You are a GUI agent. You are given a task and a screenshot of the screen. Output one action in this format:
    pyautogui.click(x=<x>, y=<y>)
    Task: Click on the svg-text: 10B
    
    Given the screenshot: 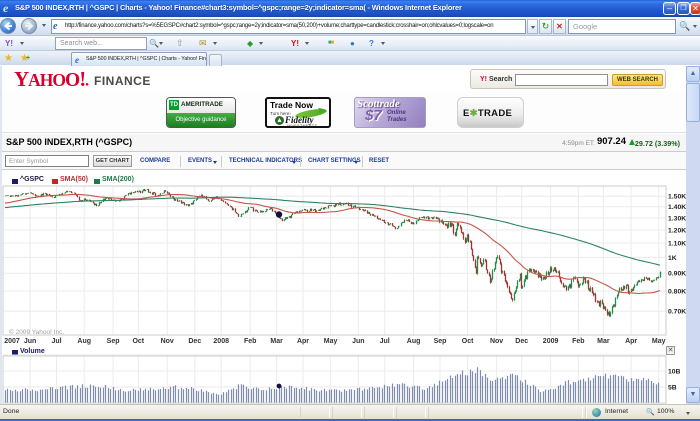 What is the action you would take?
    pyautogui.click(x=674, y=371)
    